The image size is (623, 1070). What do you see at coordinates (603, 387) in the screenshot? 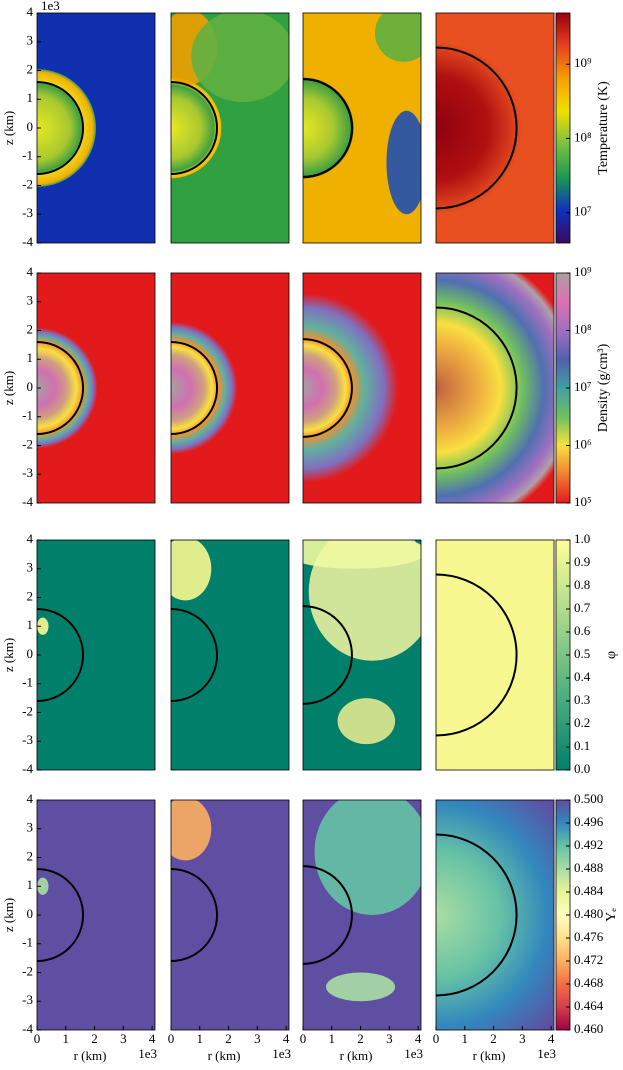
I see `colorbar-label: Density (g/cm³)` at bounding box center [603, 387].